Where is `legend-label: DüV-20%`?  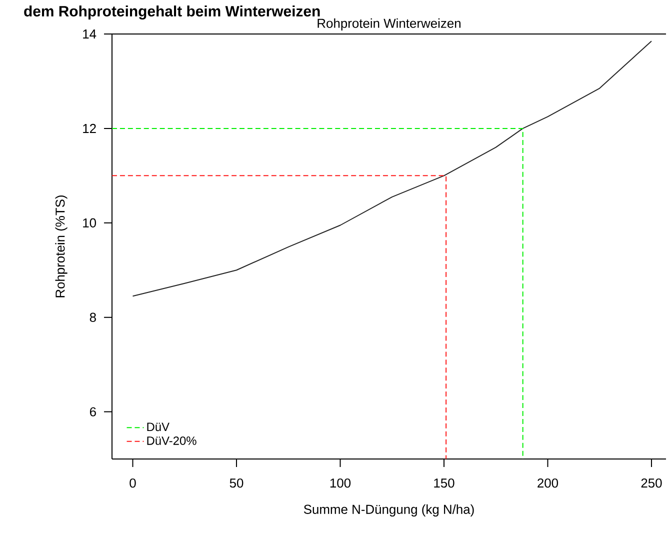
legend-label: DüV-20% is located at coordinates (171, 440).